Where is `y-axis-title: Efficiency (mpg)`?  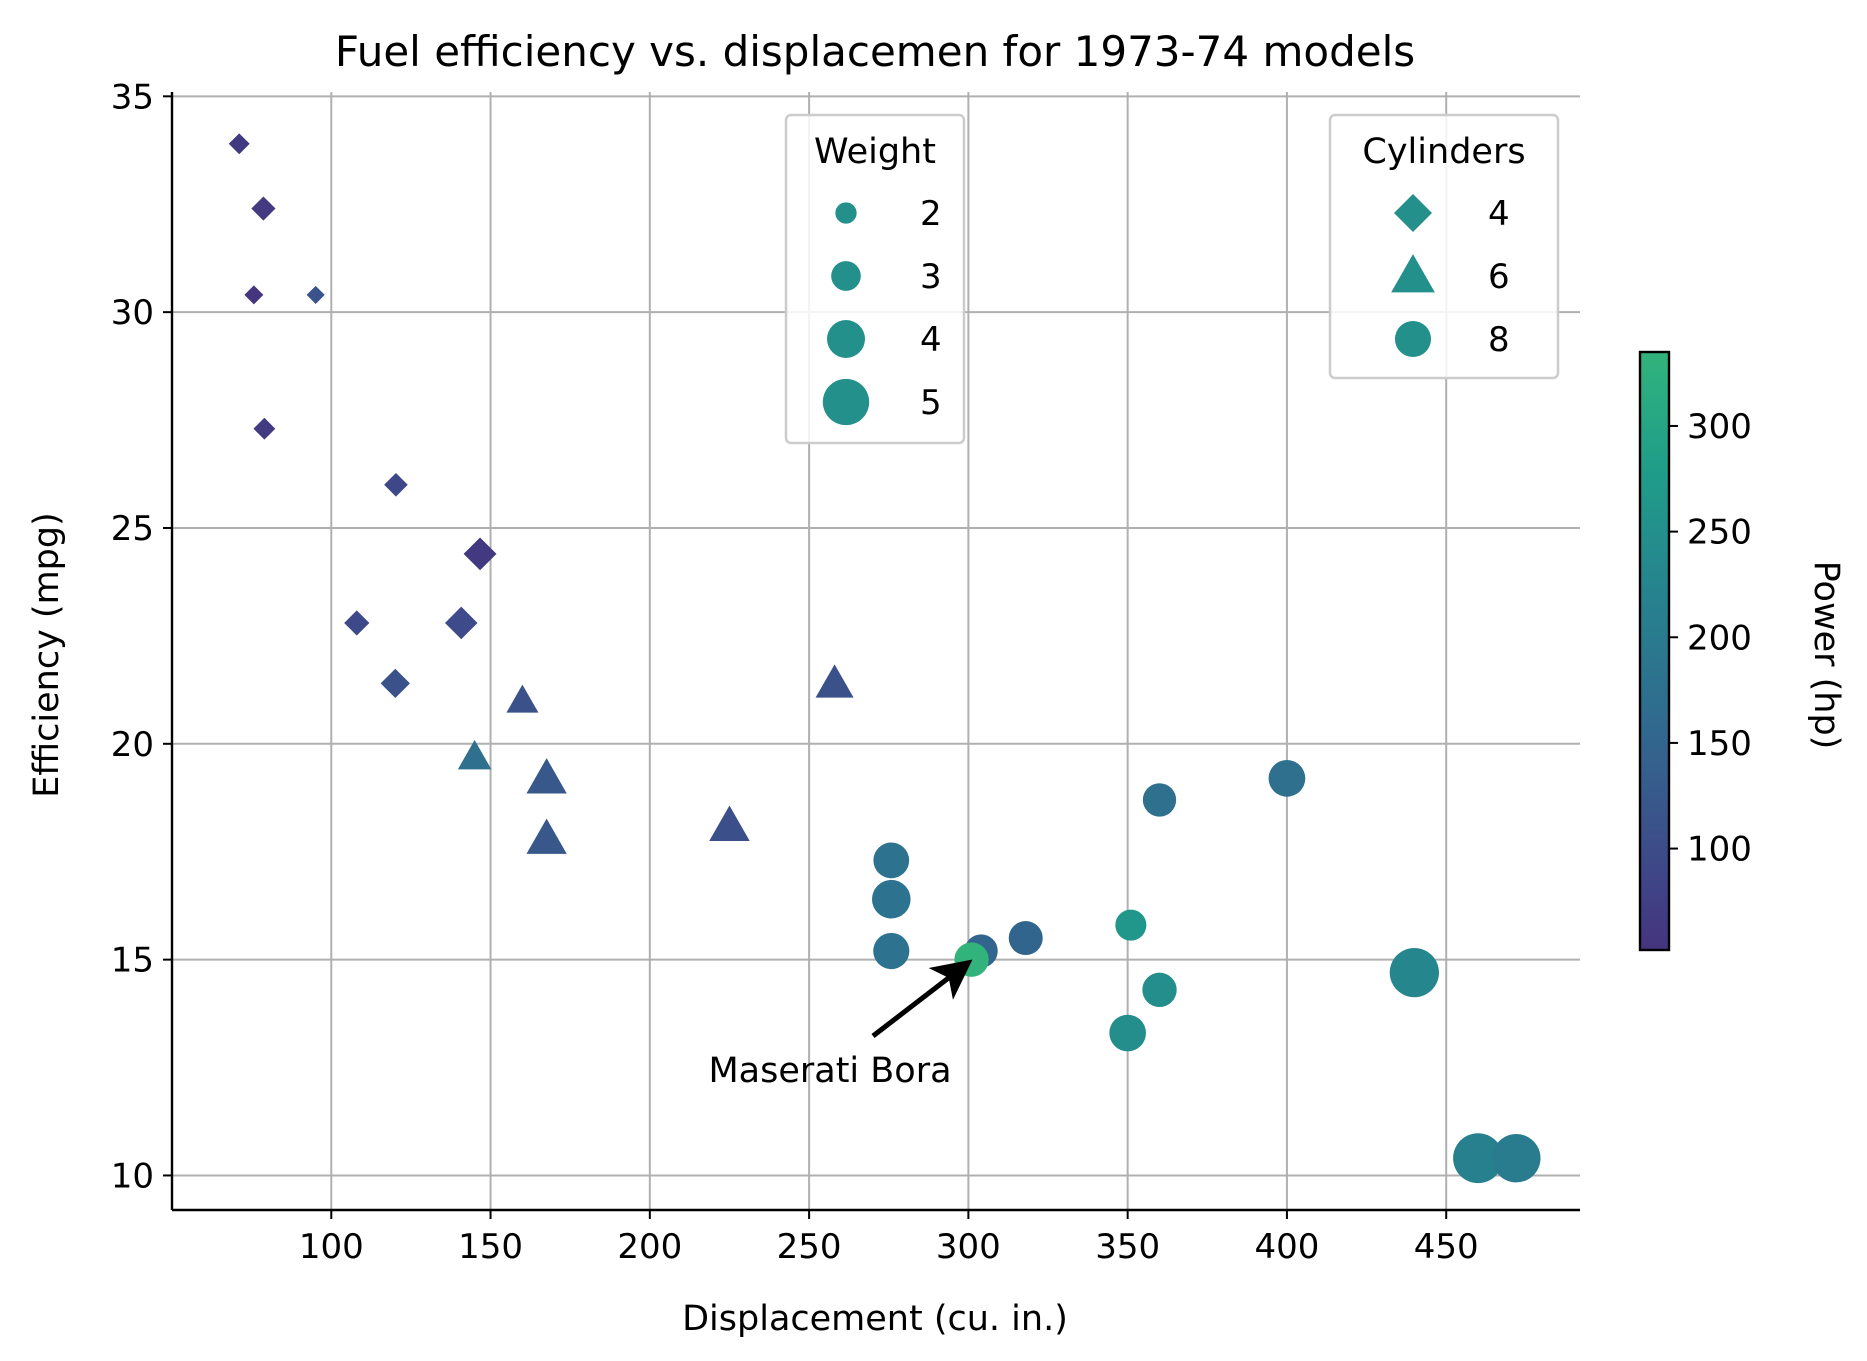 y-axis-title: Efficiency (mpg) is located at coordinates (47, 655).